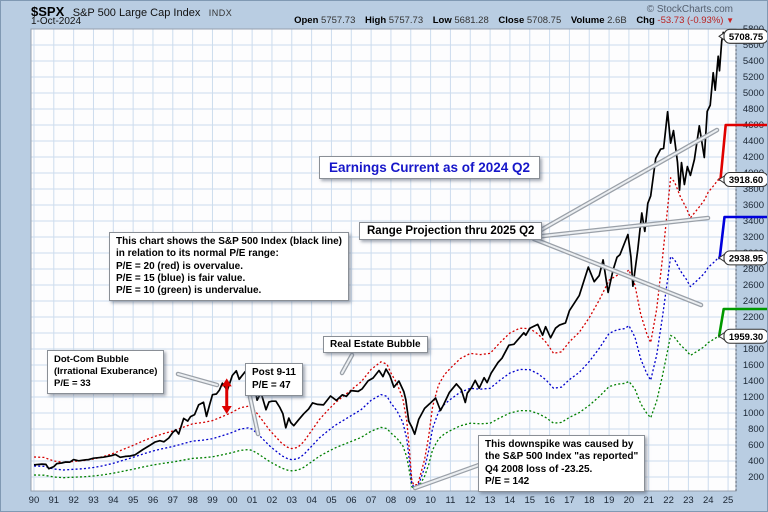 The height and width of the screenshot is (512, 768). Describe the element at coordinates (625, 182) in the screenshot. I see `range-to-pe20-highlight` at that location.